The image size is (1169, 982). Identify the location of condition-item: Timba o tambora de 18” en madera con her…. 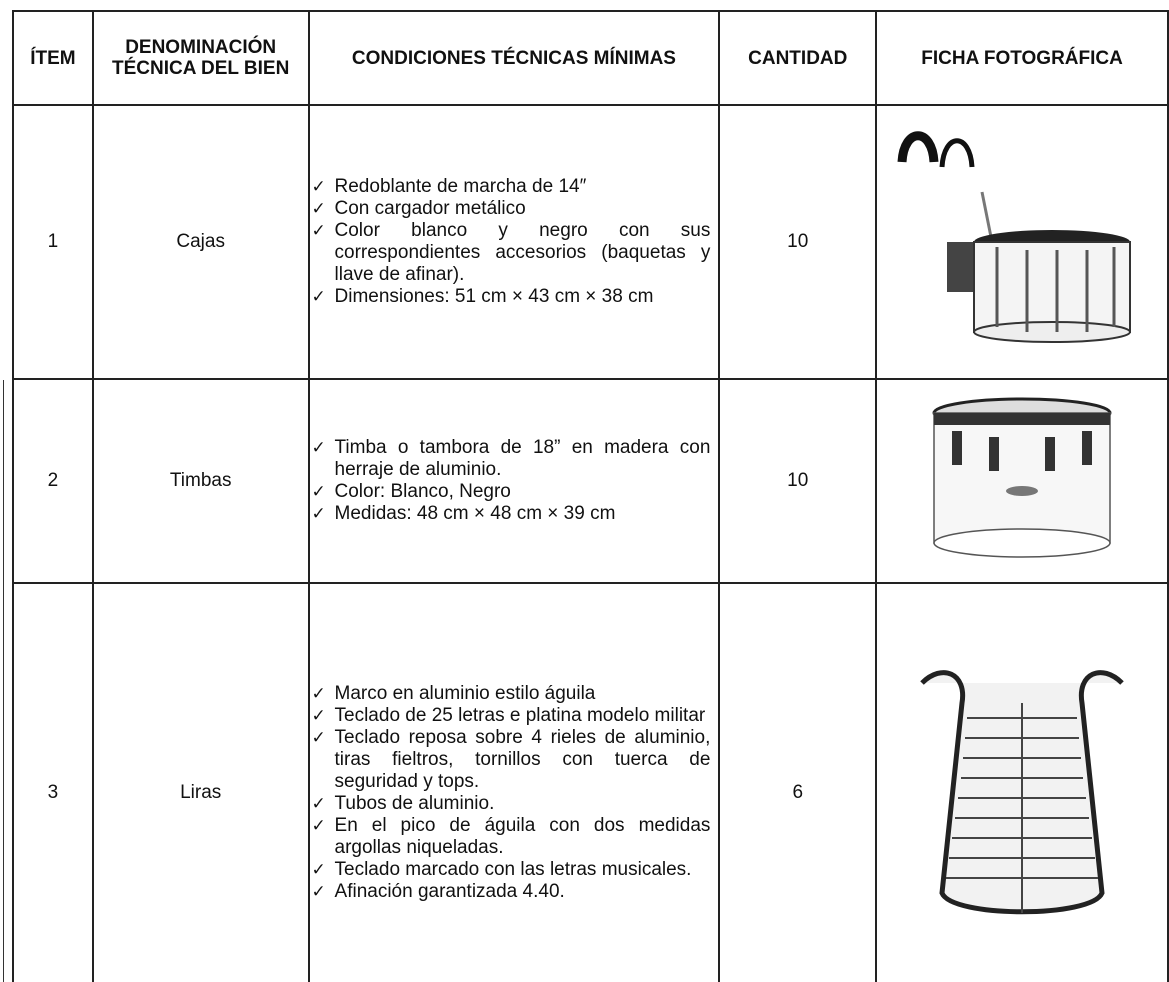
(510, 459).